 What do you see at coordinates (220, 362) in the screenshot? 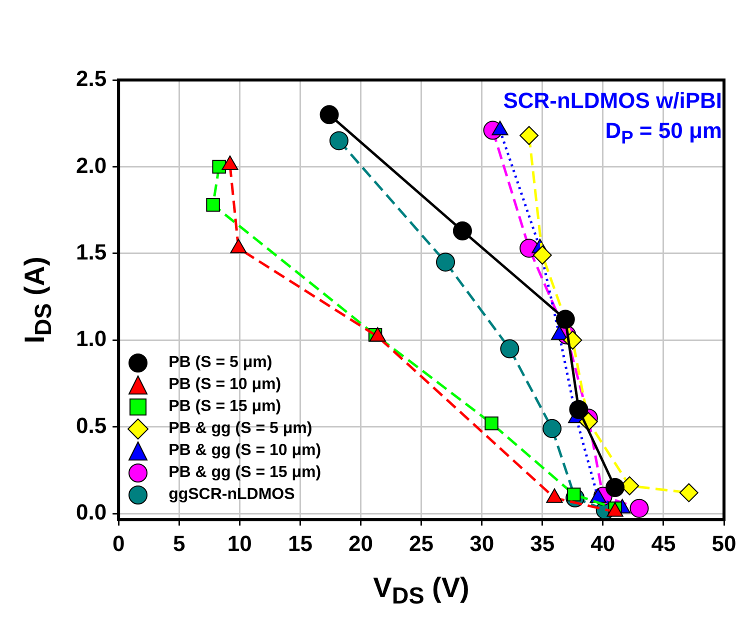
I see `legend-label: PB (S = 5 μm)` at bounding box center [220, 362].